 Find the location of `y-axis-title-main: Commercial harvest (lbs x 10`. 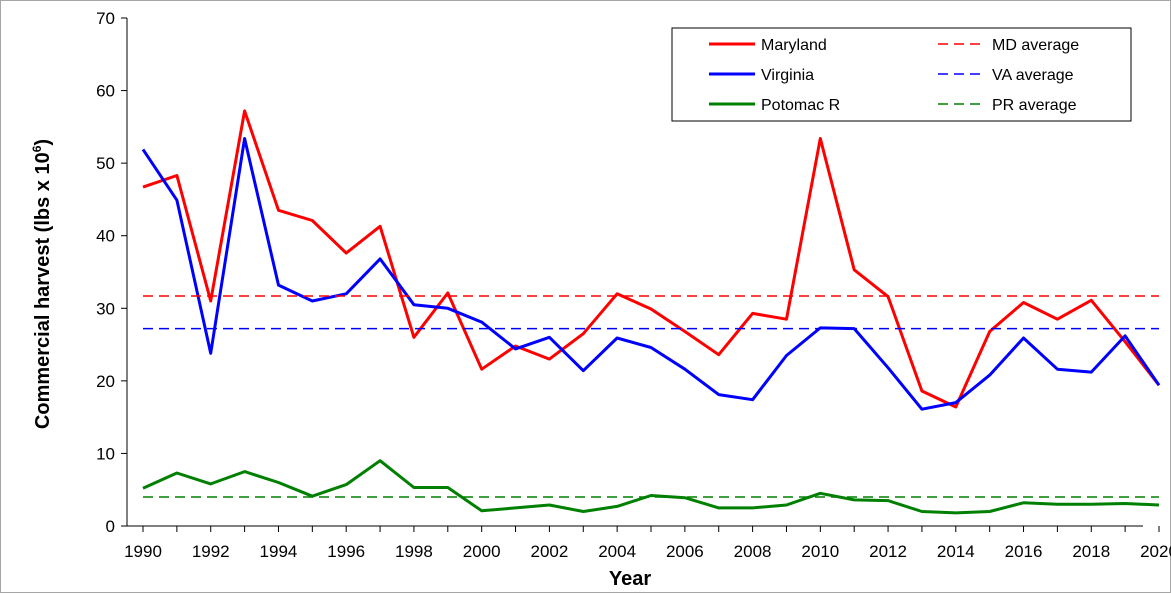

y-axis-title-main: Commercial harvest (lbs x 10 is located at coordinates (43, 290).